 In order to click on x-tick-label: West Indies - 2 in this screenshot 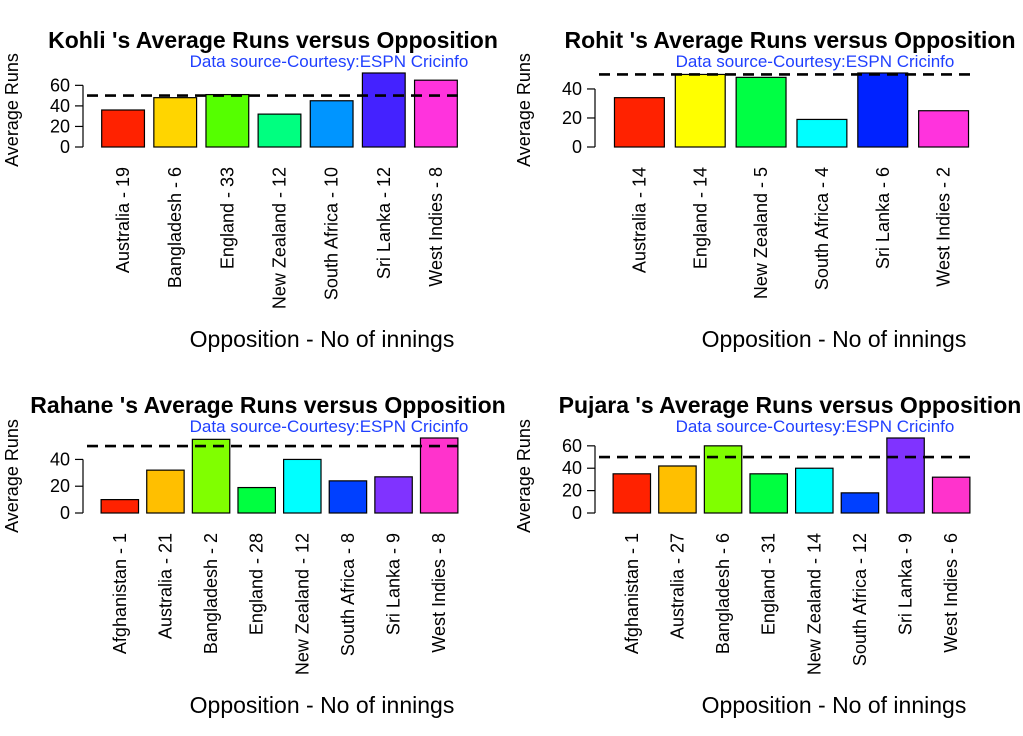, I will do `click(944, 227)`.